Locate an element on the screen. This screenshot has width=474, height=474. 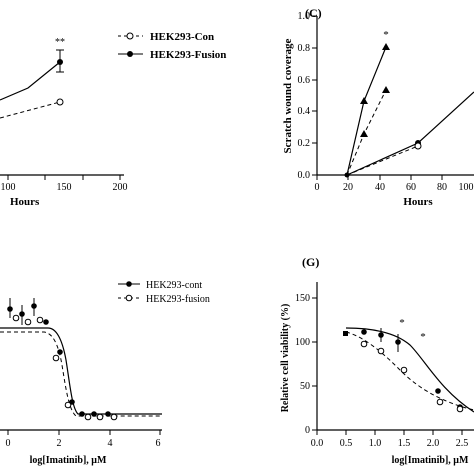
panel-g-x-axis-label: log[Imatinib], μM is located at coordinates (430, 460).